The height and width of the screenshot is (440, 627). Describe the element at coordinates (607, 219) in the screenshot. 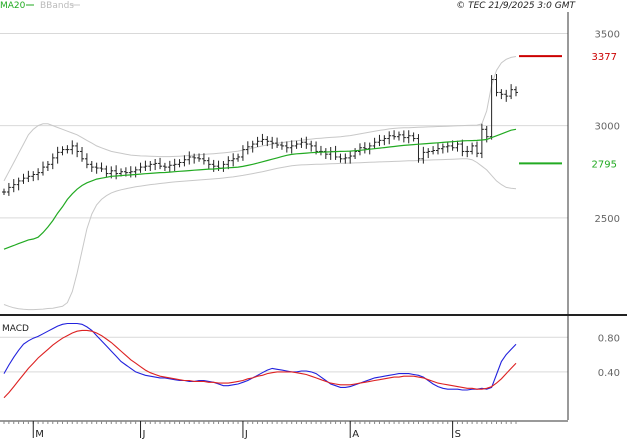

I see `price-tick-label-2500: 2500` at that location.